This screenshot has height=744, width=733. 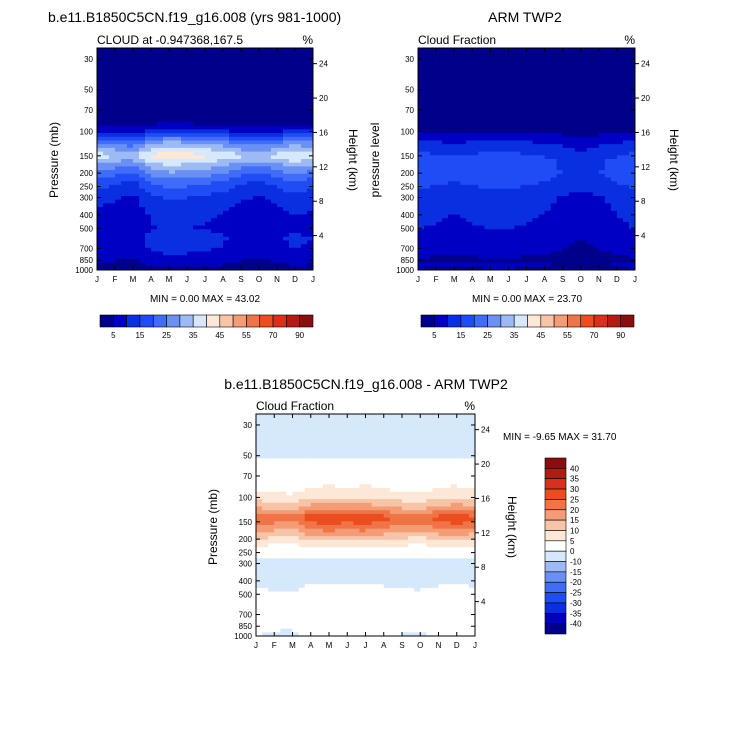 I want to click on colorbar-swatch, so click(x=507, y=321).